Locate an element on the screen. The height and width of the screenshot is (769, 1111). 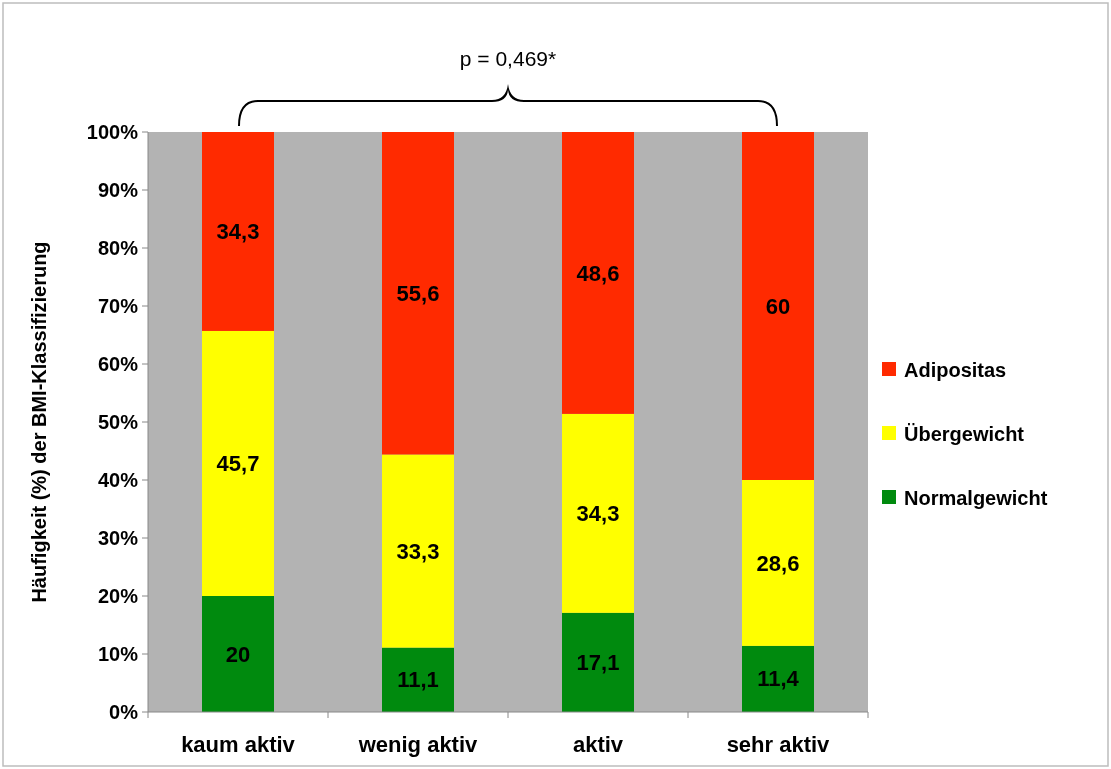
data-label: 17,1 is located at coordinates (598, 663).